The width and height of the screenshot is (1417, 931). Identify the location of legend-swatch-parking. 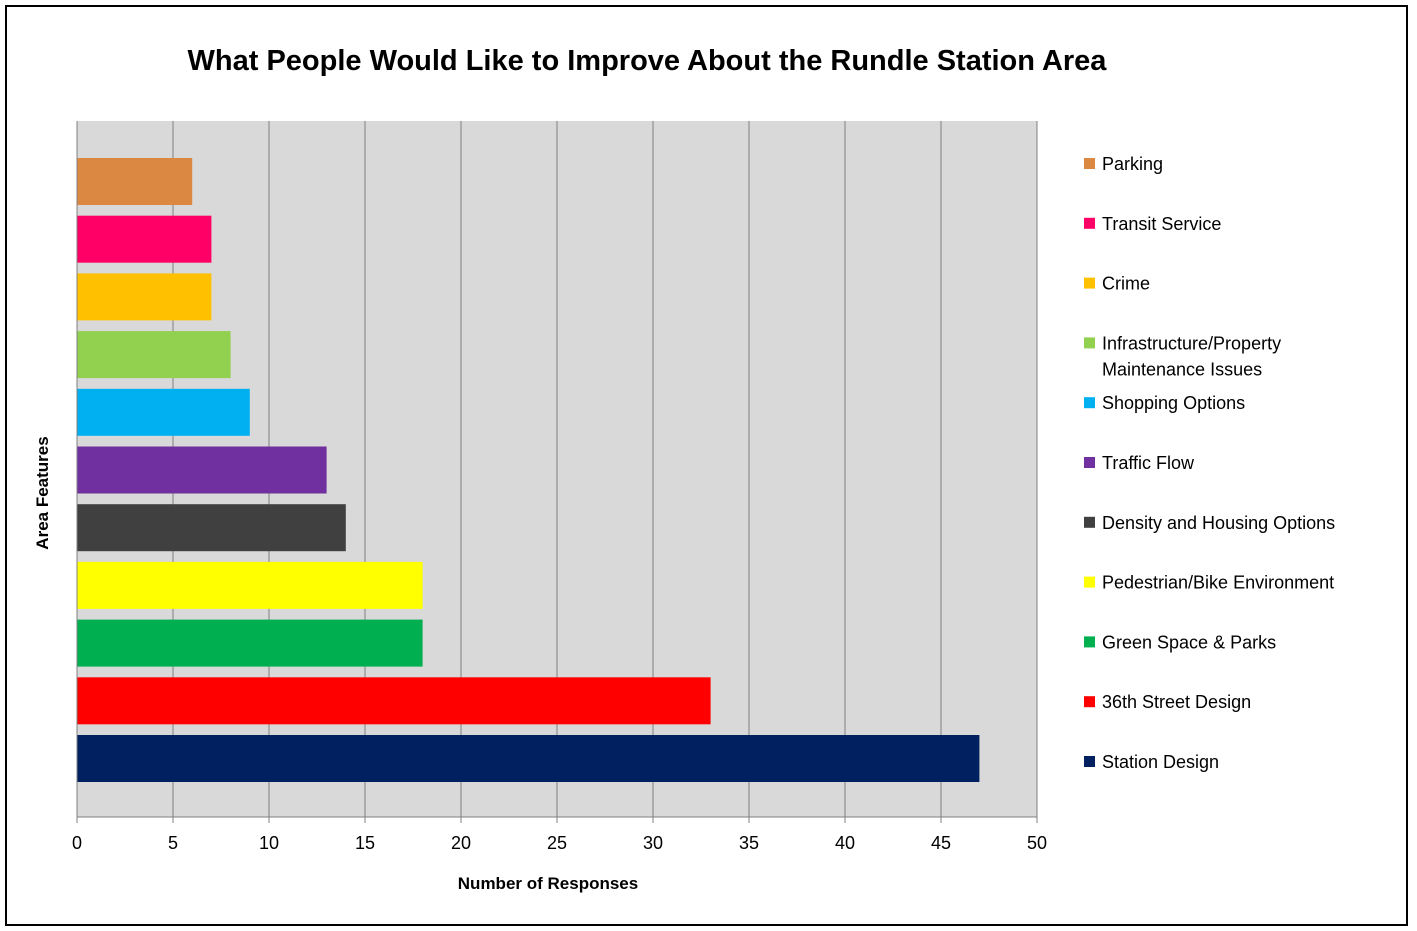
(1089, 163).